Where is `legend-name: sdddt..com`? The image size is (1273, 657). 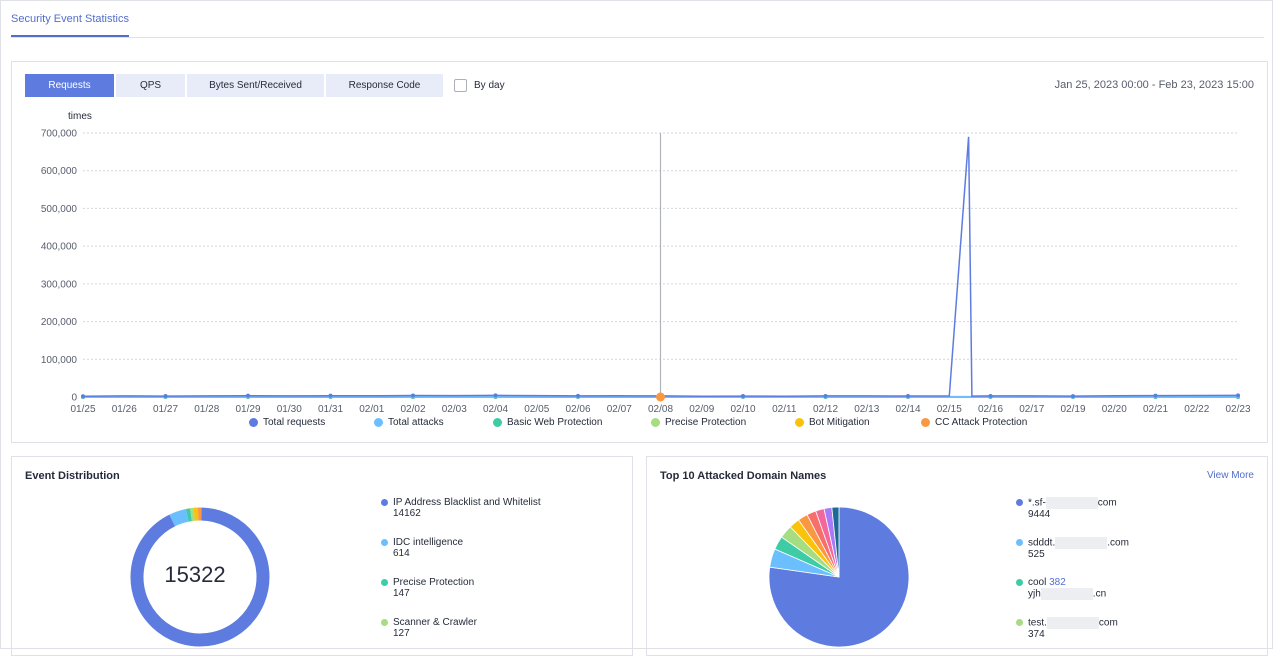
legend-name: sdddt..com is located at coordinates (1078, 543).